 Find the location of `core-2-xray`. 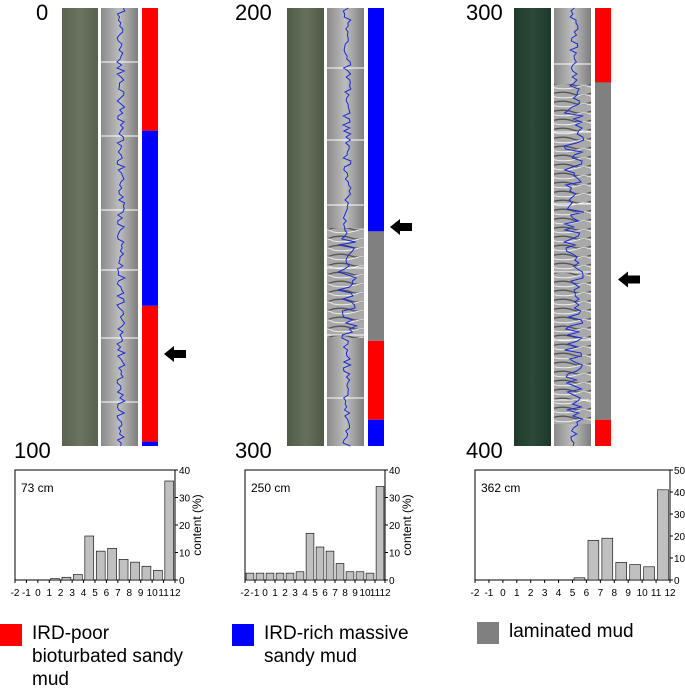

core-2-xray is located at coordinates (345, 227).